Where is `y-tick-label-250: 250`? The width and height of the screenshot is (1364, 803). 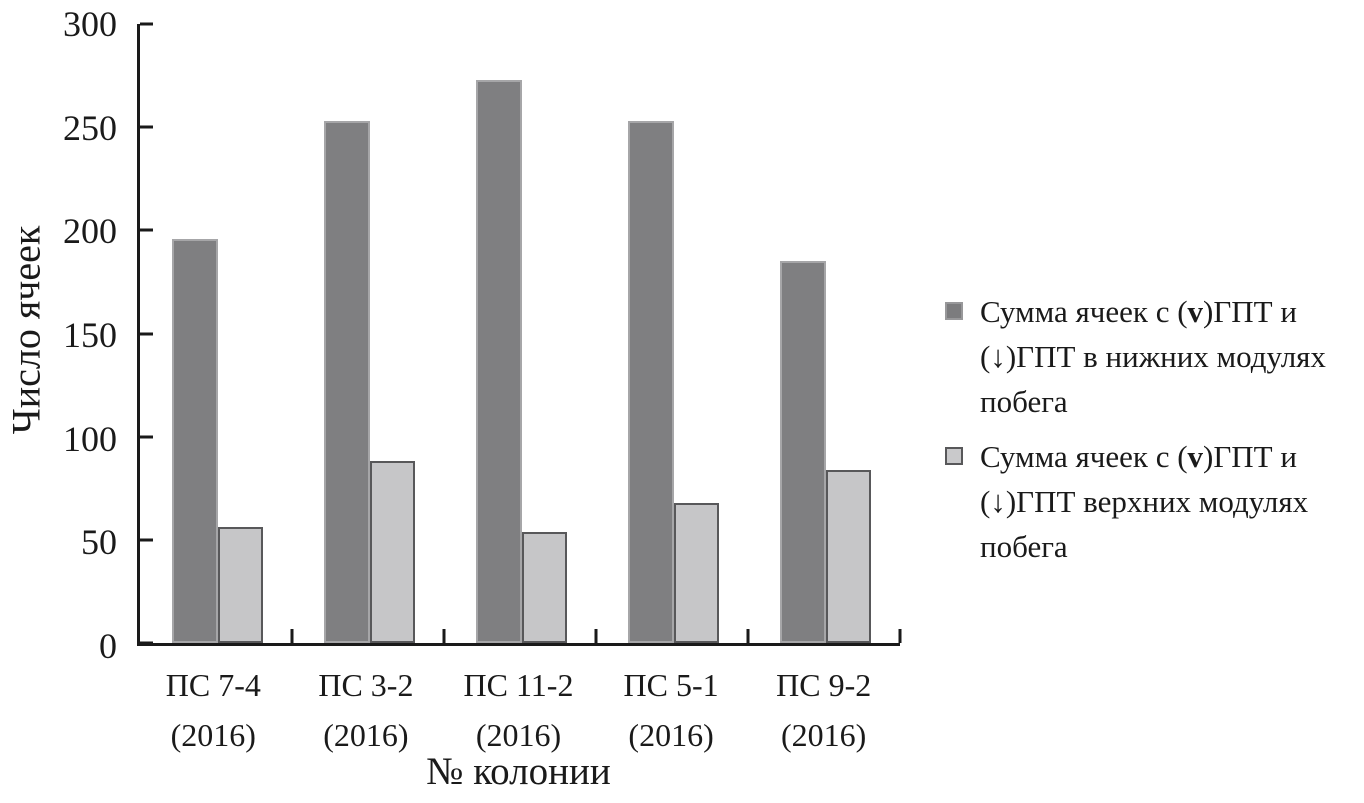 y-tick-label-250: 250 is located at coordinates (90, 128).